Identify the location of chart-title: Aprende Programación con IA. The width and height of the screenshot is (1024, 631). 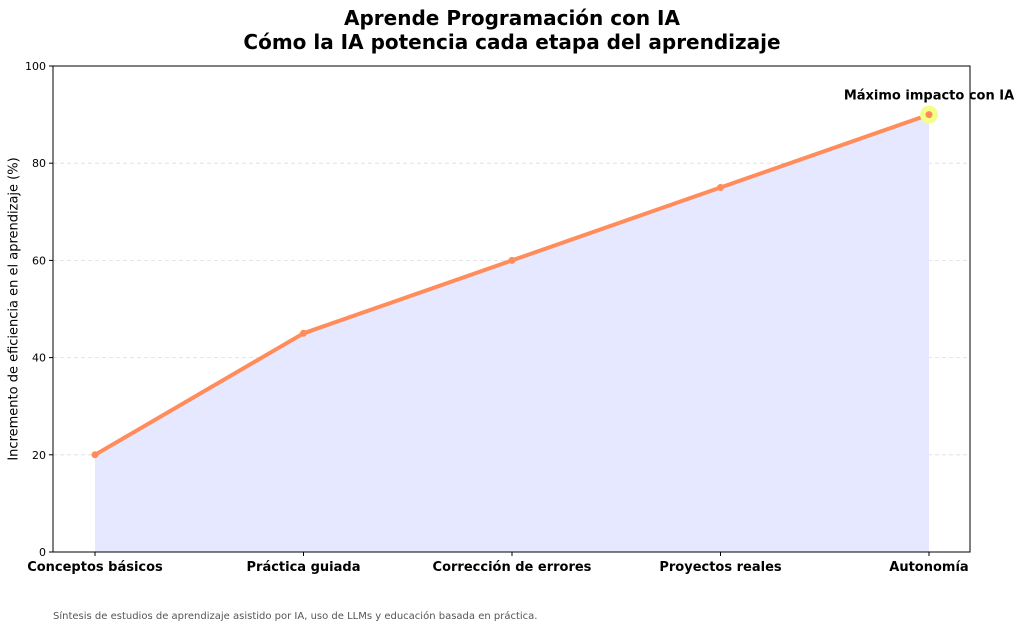
(512, 18).